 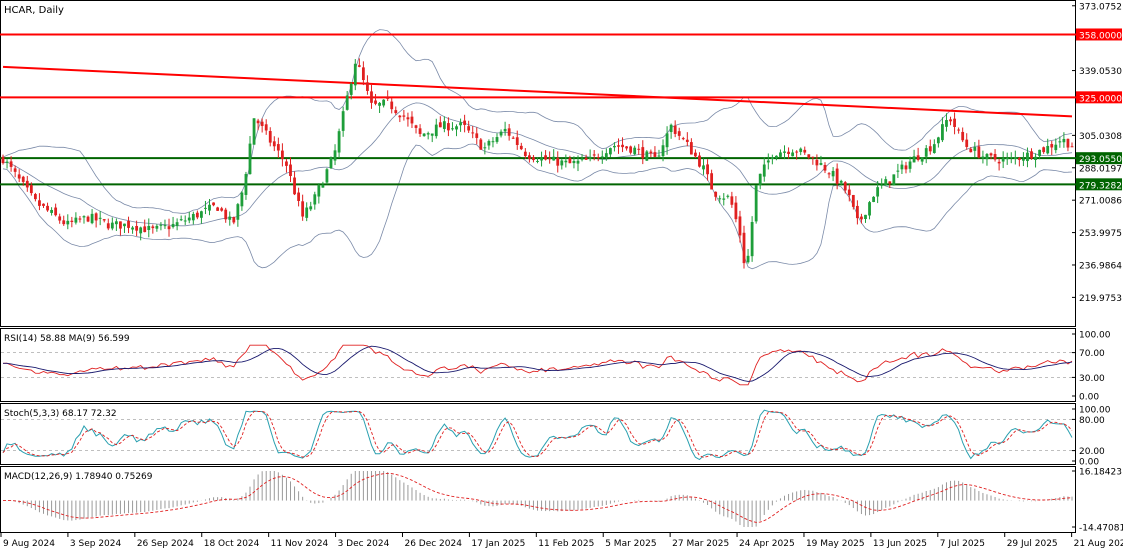 I want to click on rsi-panel, so click(x=538, y=365).